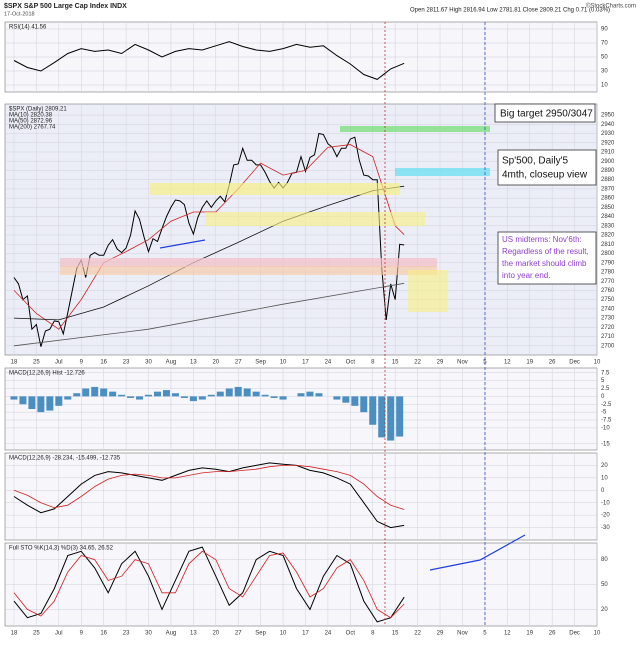  Describe the element at coordinates (608, 162) in the screenshot. I see `y-tick-label: 2900` at that location.